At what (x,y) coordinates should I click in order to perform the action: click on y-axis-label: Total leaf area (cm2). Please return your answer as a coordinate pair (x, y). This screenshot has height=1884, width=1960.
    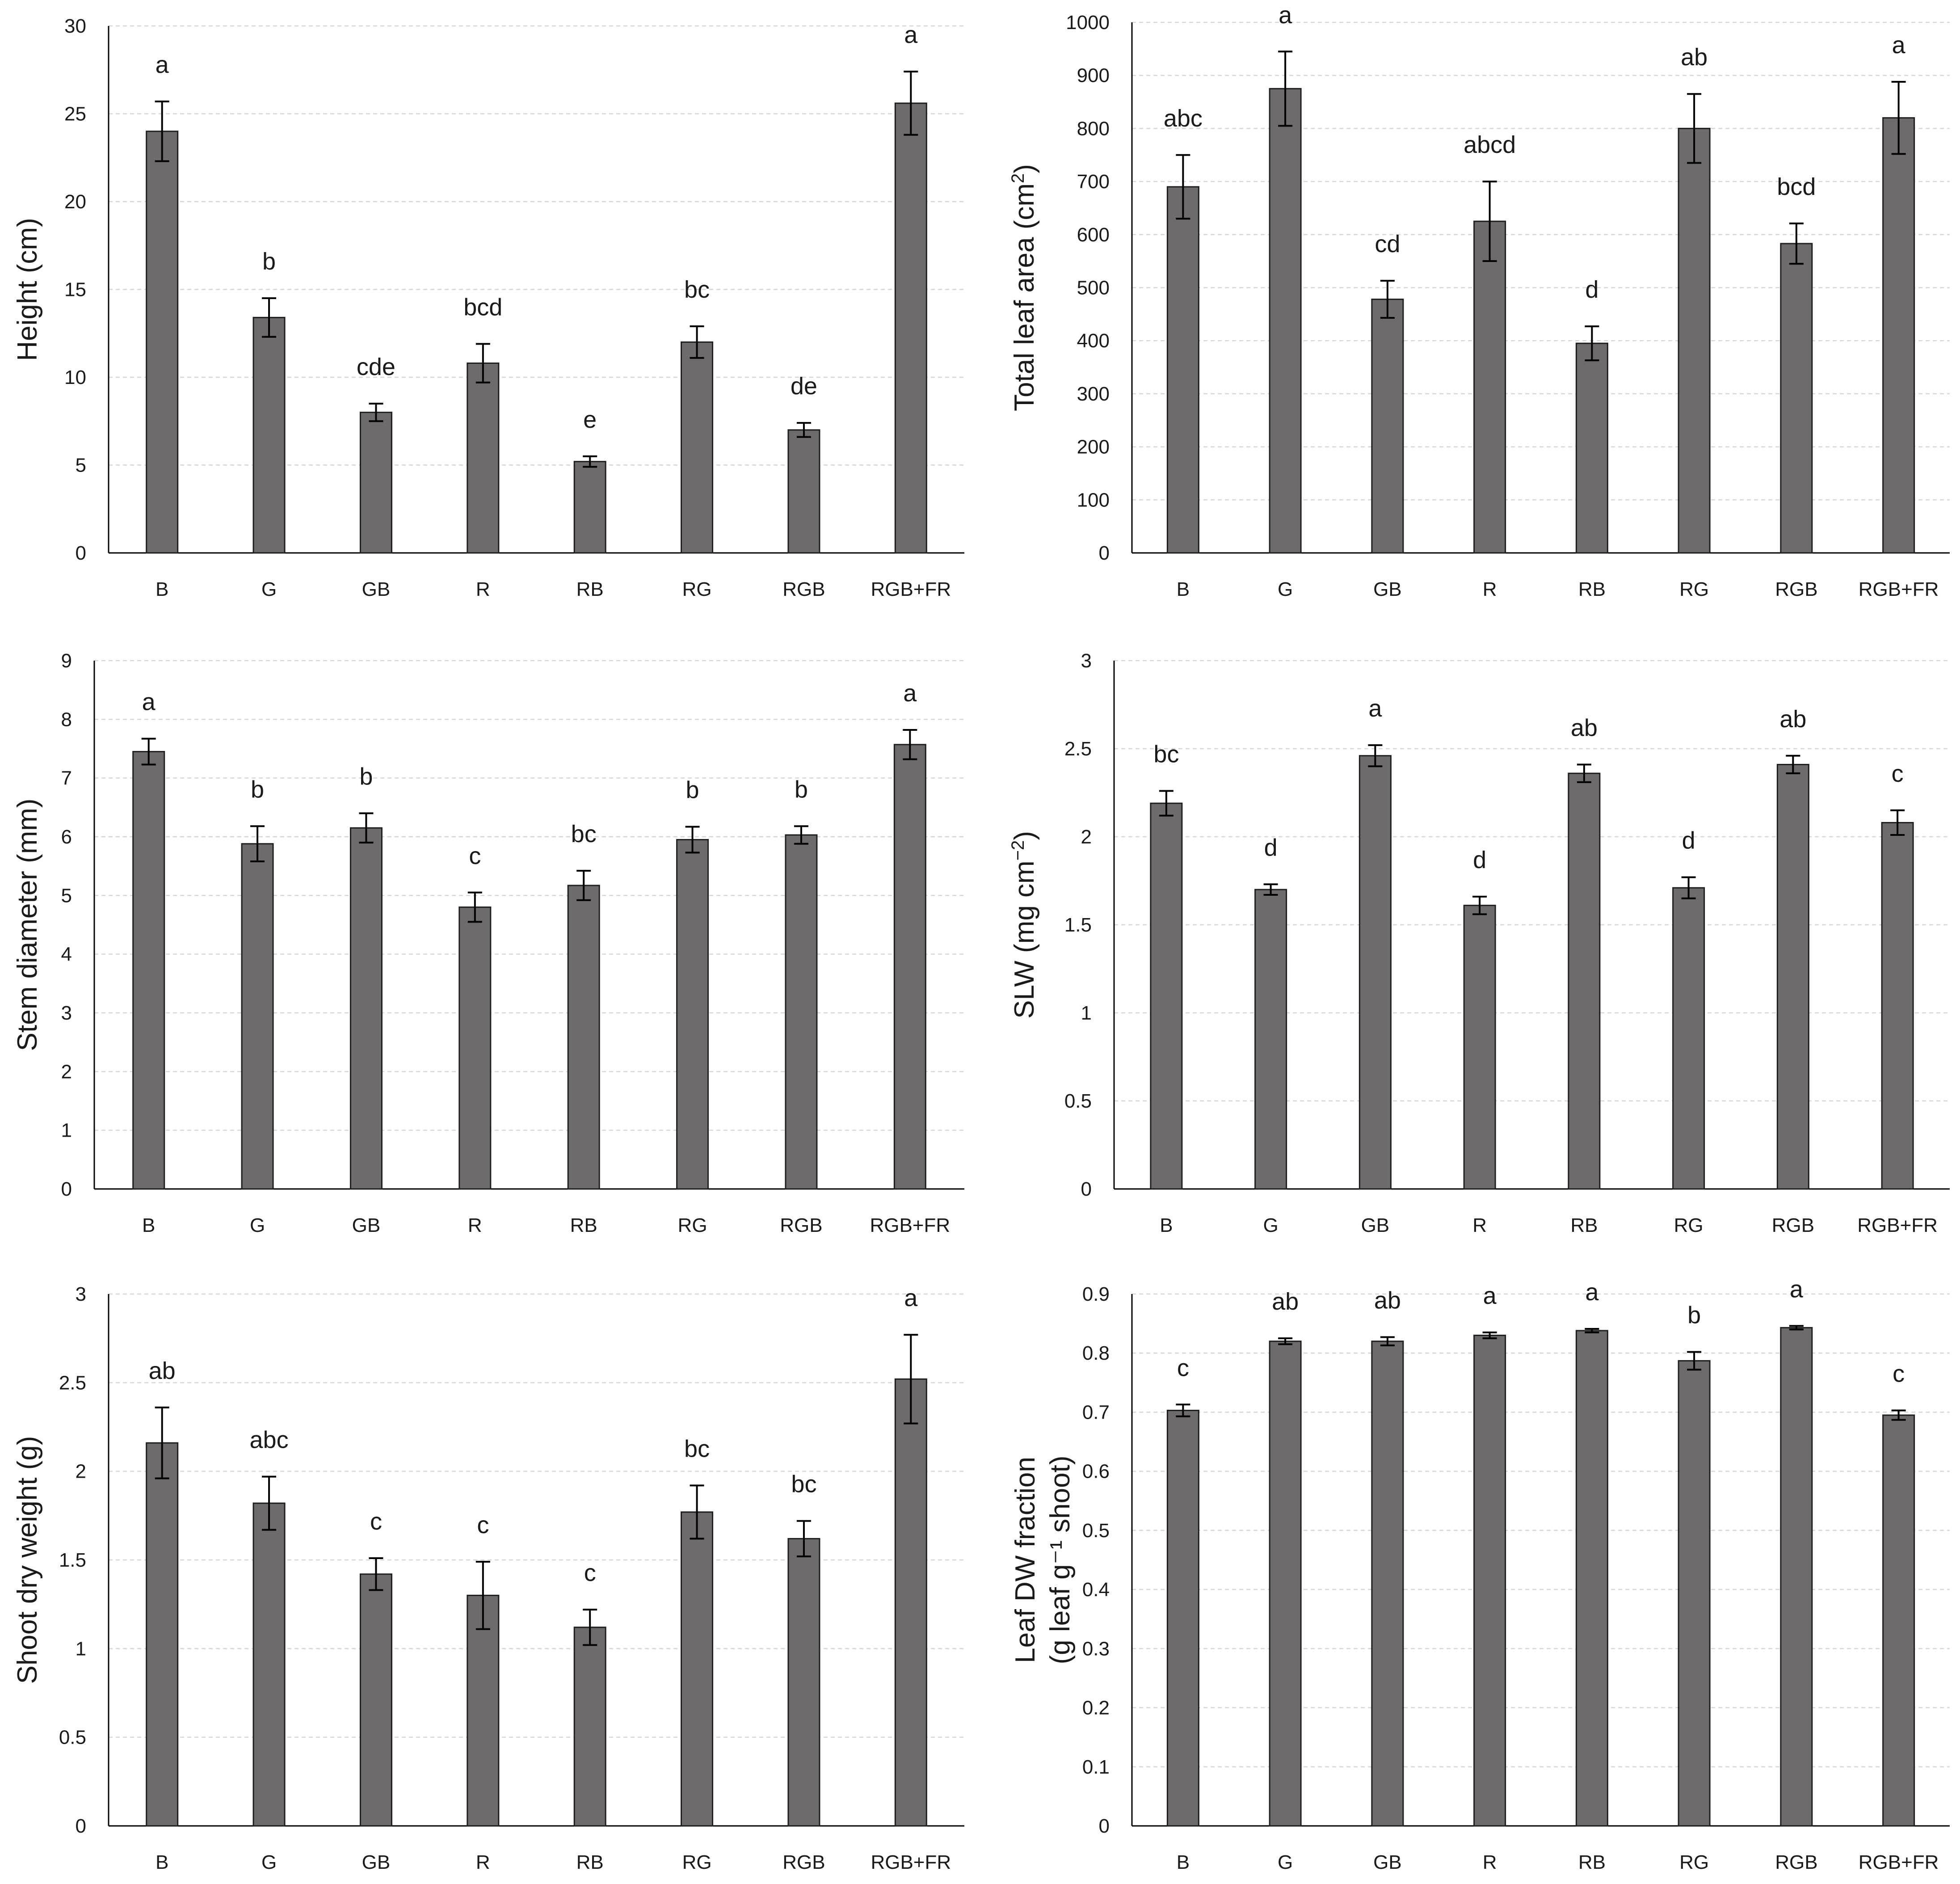
    Looking at the image, I should click on (1024, 288).